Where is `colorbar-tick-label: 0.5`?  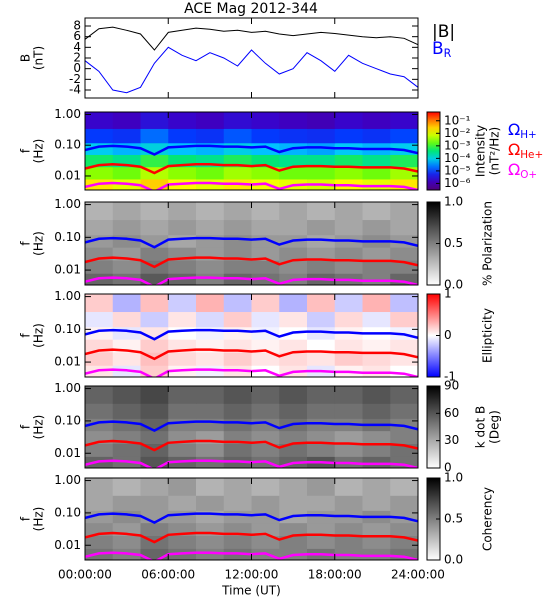
colorbar-tick-label: 0.5 is located at coordinates (453, 519).